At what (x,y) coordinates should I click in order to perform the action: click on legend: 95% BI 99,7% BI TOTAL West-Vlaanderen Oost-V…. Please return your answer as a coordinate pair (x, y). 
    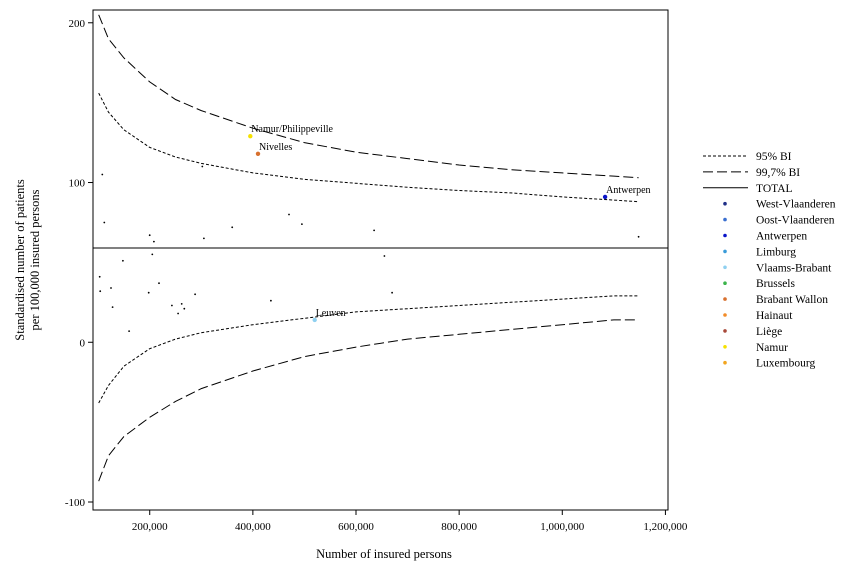
    Looking at the image, I should click on (769, 260).